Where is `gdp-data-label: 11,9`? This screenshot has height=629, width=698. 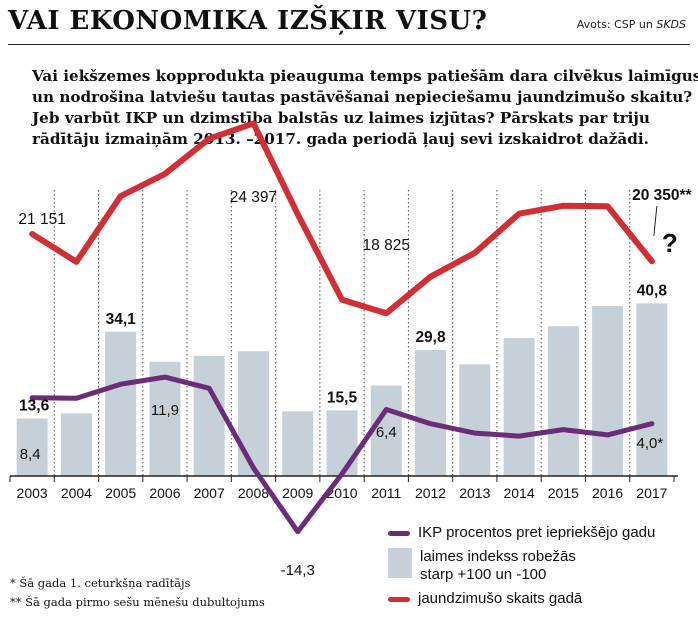 gdp-data-label: 11,9 is located at coordinates (165, 410).